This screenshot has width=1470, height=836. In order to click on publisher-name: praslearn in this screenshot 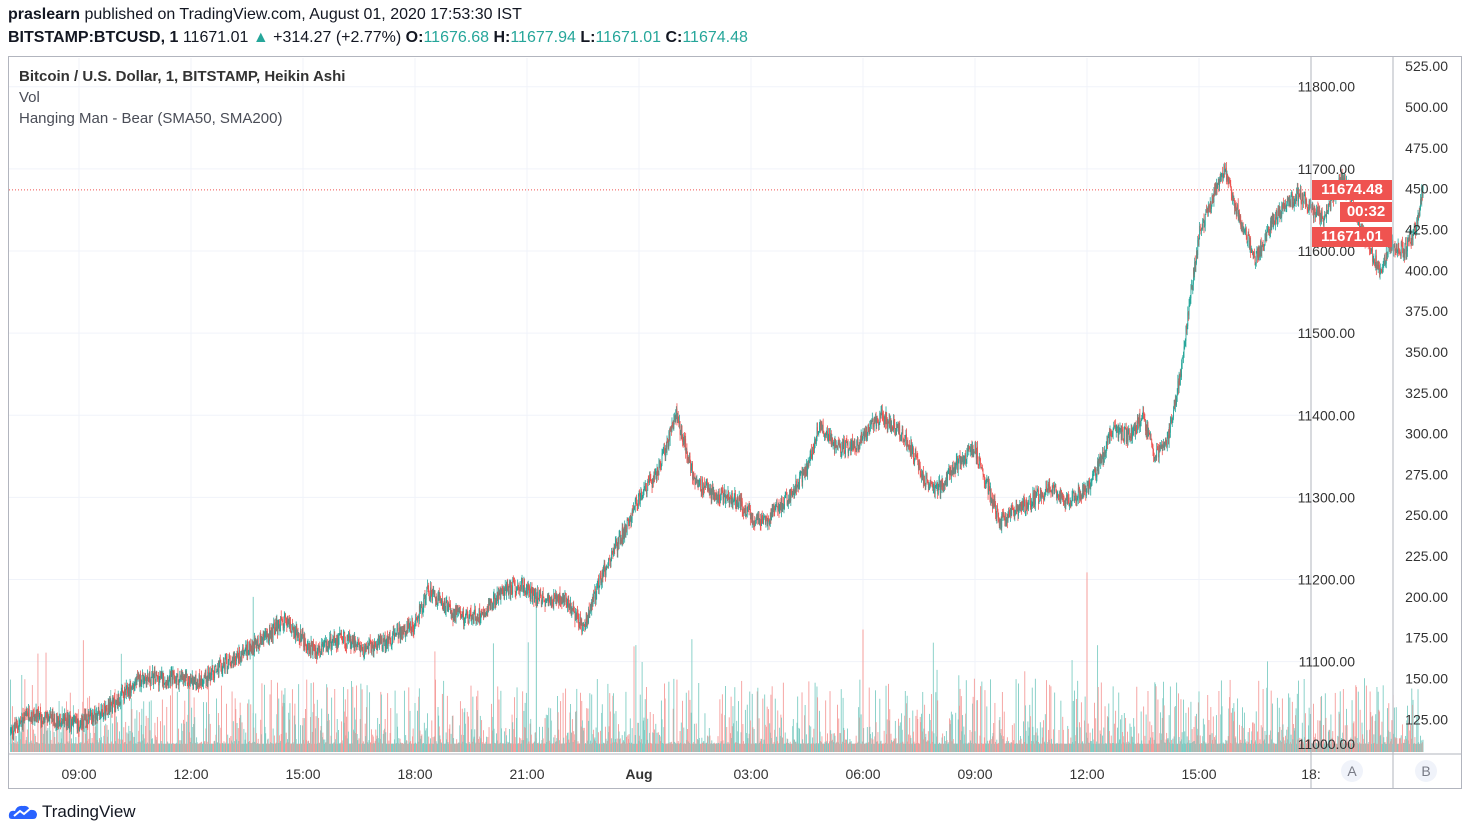, I will do `click(44, 14)`.